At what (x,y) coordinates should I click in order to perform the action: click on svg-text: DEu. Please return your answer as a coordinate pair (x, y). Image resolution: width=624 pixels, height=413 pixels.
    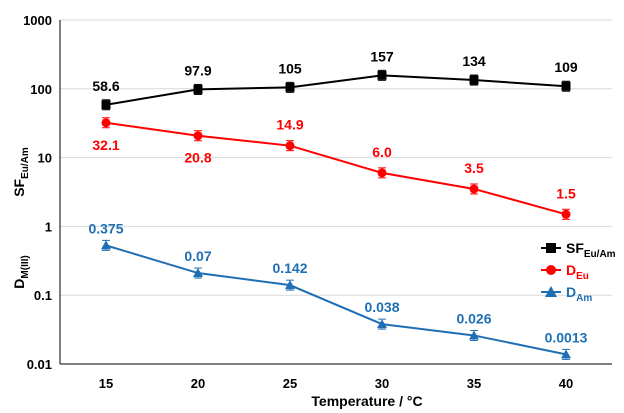
    Looking at the image, I should click on (577, 272).